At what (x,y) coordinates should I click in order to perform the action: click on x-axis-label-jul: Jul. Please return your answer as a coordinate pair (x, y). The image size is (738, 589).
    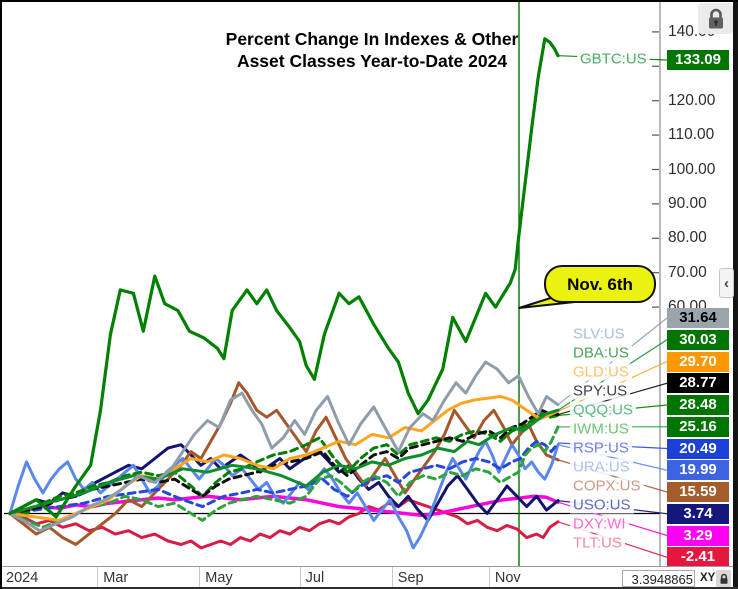
    Looking at the image, I should click on (315, 578).